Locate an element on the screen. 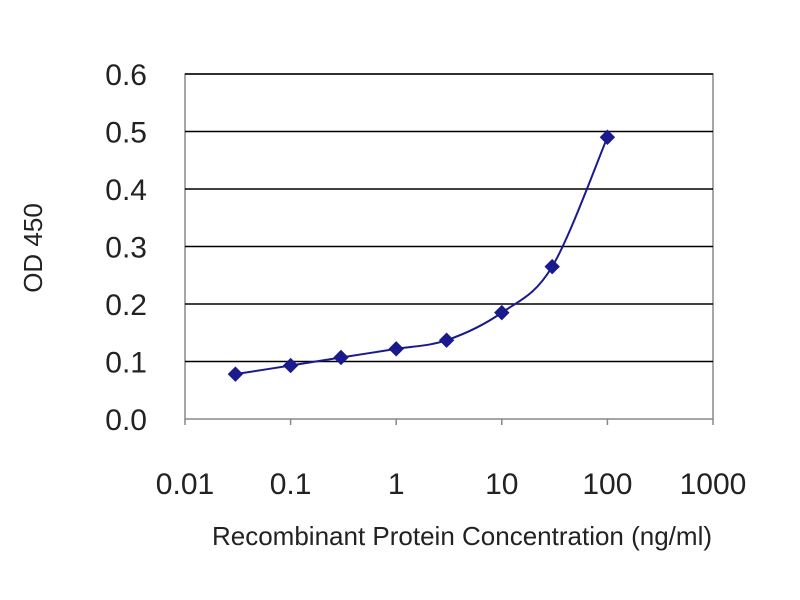 This screenshot has width=800, height=600. y-tick-label: 0.6 is located at coordinates (126, 75).